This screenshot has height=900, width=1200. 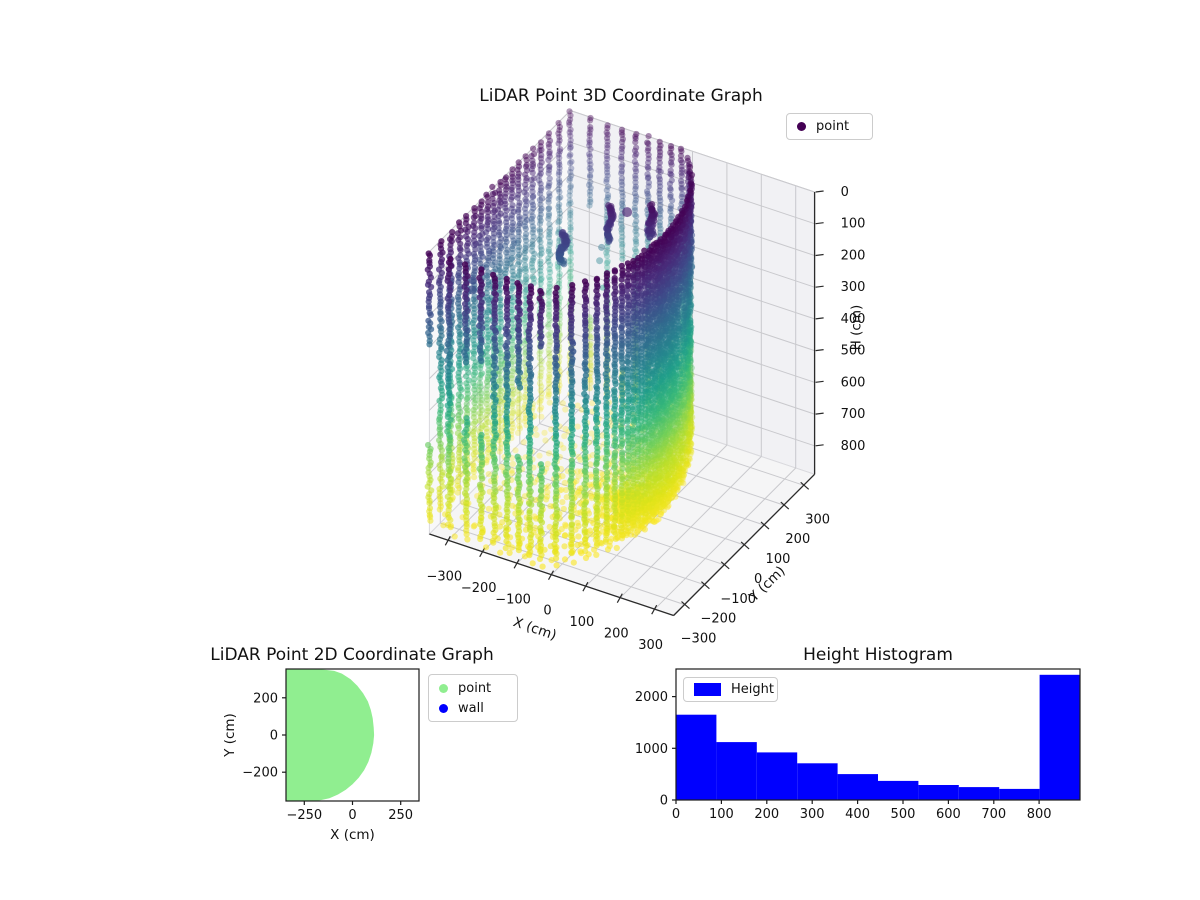 I want to click on plot2d-legend: point wall, so click(x=473, y=698).